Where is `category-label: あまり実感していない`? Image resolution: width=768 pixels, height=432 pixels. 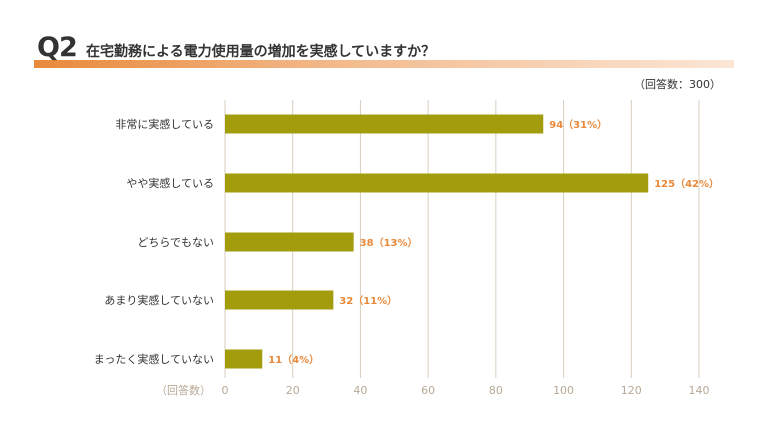 category-label: あまり実感していない is located at coordinates (159, 300).